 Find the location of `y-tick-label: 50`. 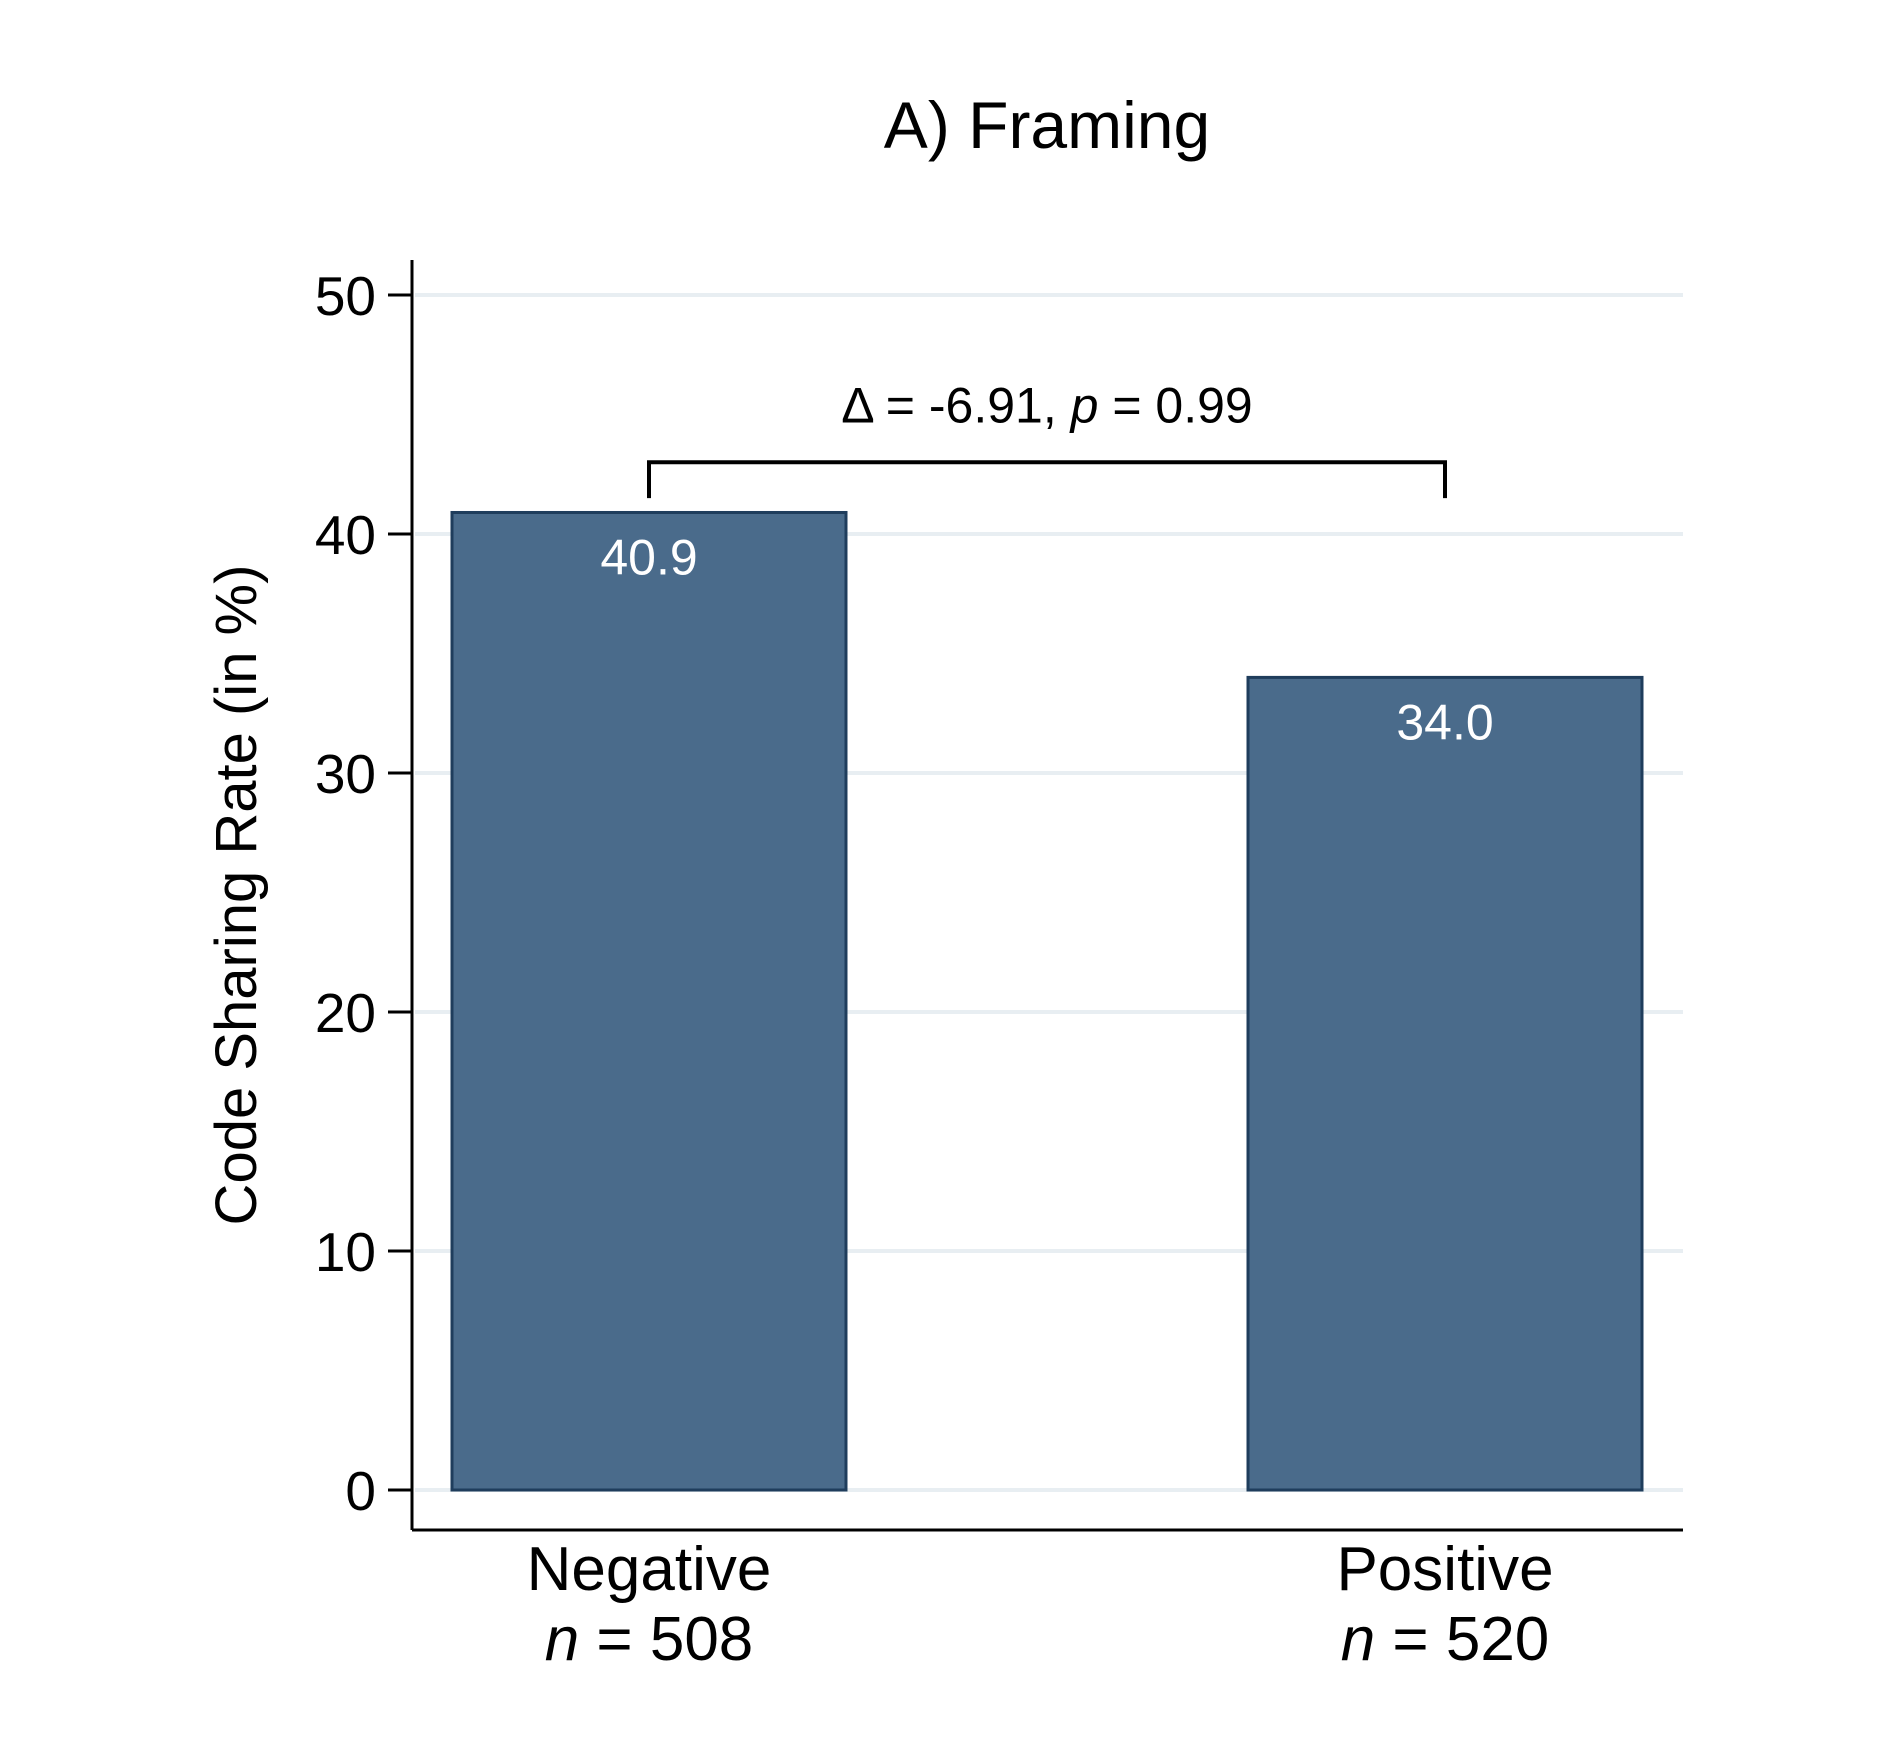

y-tick-label: 50 is located at coordinates (345, 296).